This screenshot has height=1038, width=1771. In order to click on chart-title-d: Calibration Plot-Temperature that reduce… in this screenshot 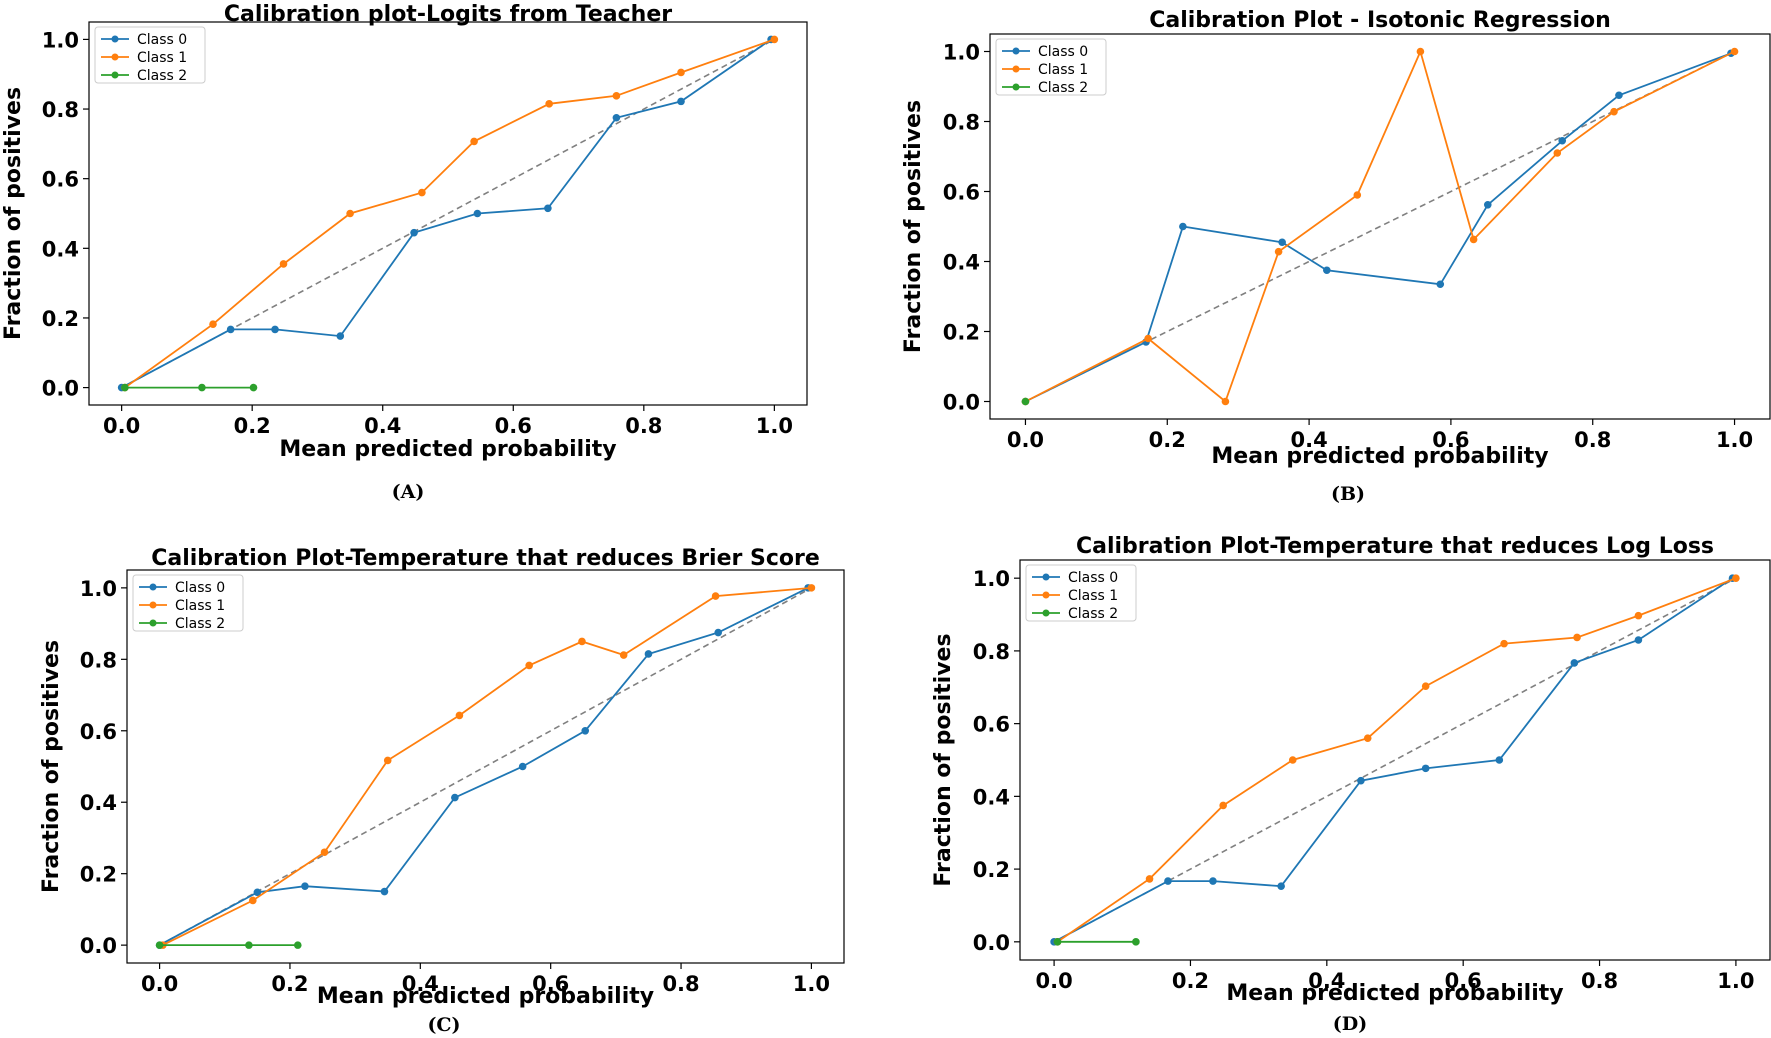, I will do `click(1395, 546)`.